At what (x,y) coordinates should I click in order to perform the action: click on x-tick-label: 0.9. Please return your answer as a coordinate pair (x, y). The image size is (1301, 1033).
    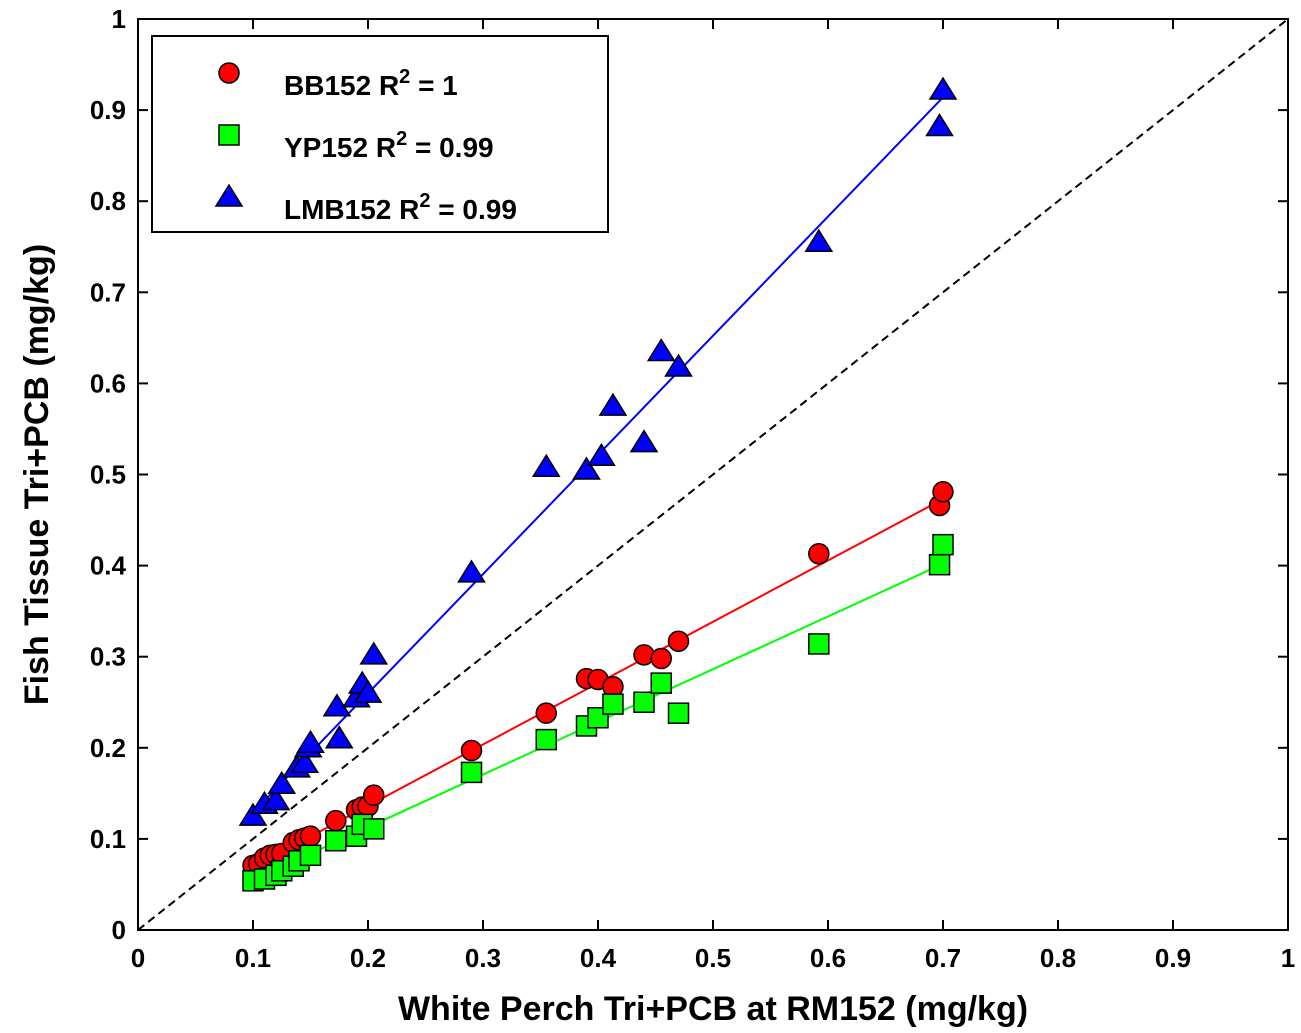
    Looking at the image, I should click on (1173, 958).